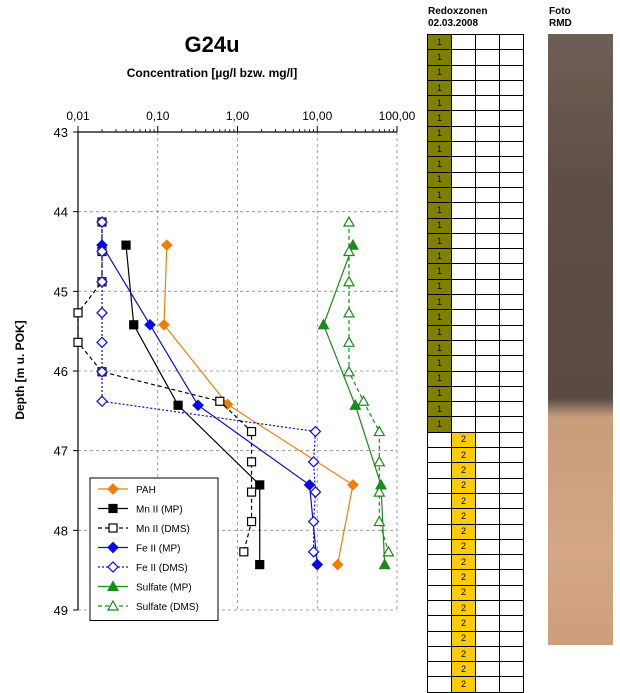 This screenshot has height=693, width=620. I want to click on legend-label: Sulfate (DMS), so click(167, 607).